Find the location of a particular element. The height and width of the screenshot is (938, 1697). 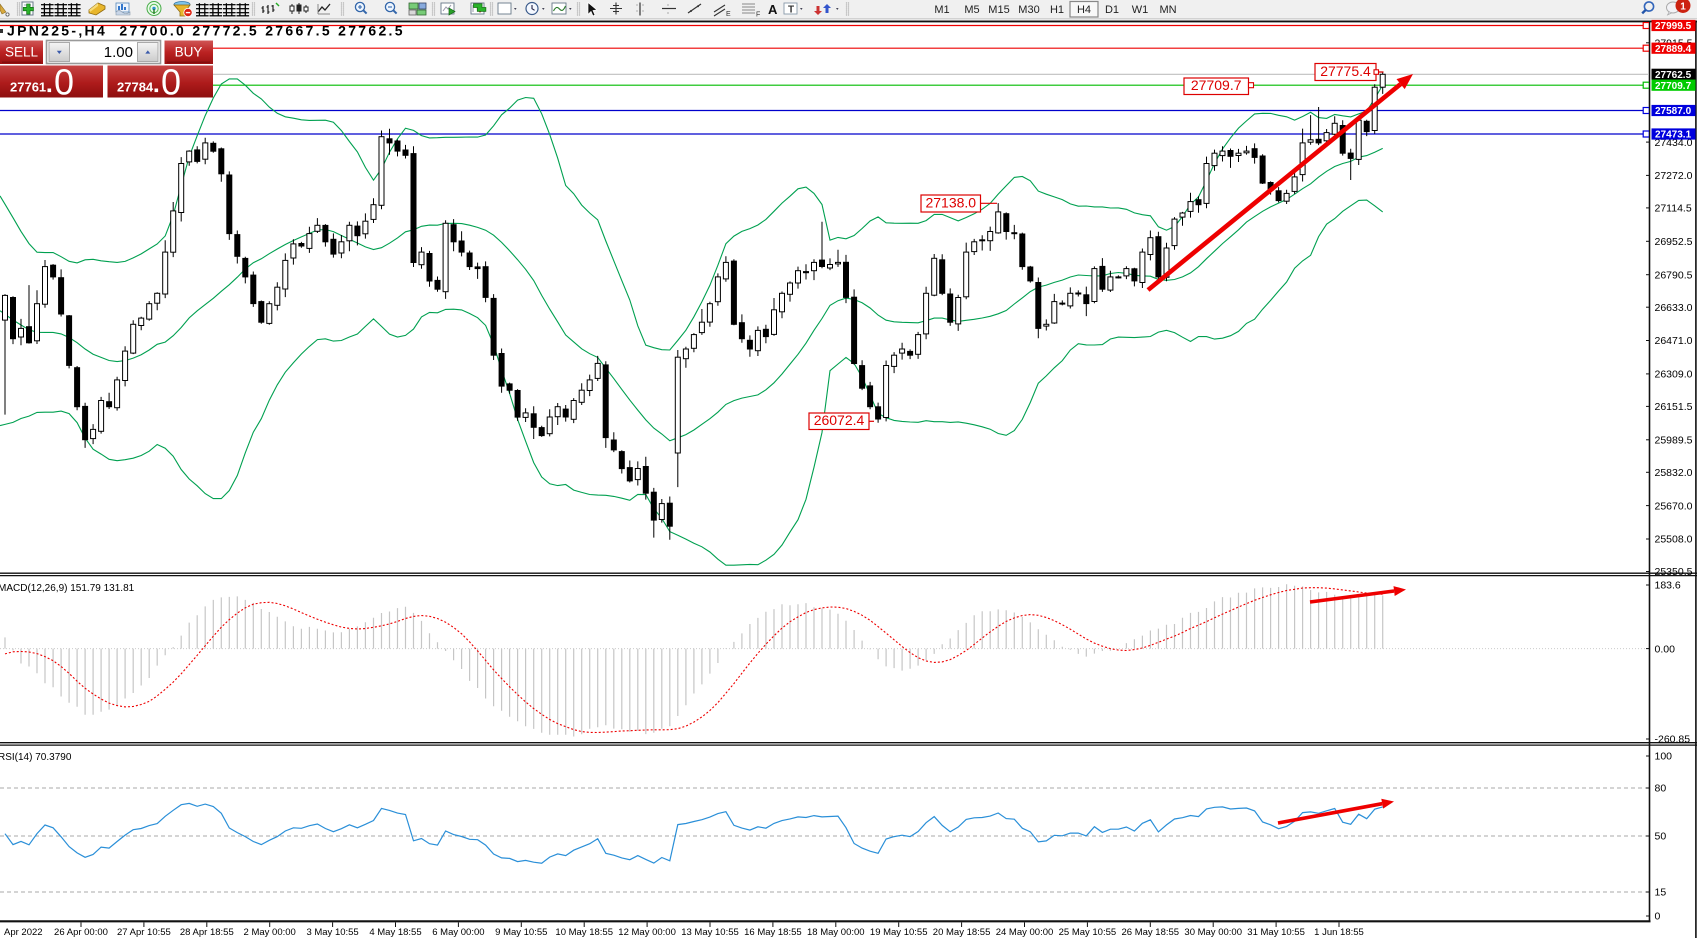

svg-text: H1 is located at coordinates (1057, 10).